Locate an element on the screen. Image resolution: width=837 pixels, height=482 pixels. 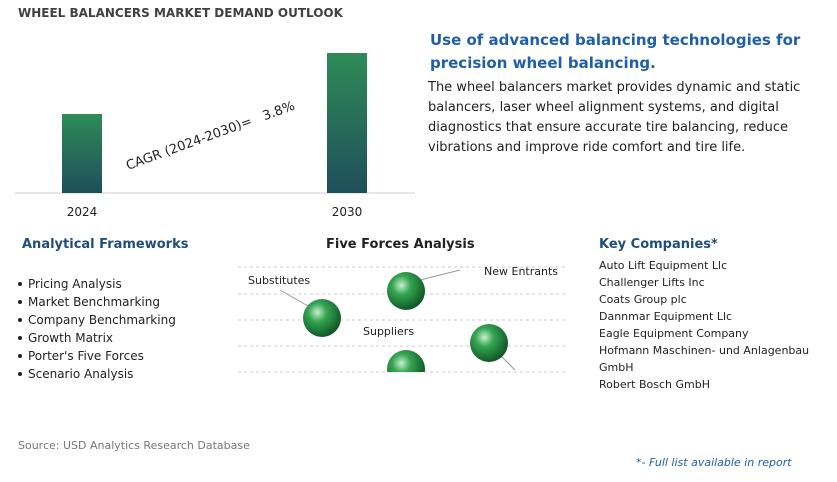
item-text: Robert Bosch GmbH is located at coordinates (654, 384).